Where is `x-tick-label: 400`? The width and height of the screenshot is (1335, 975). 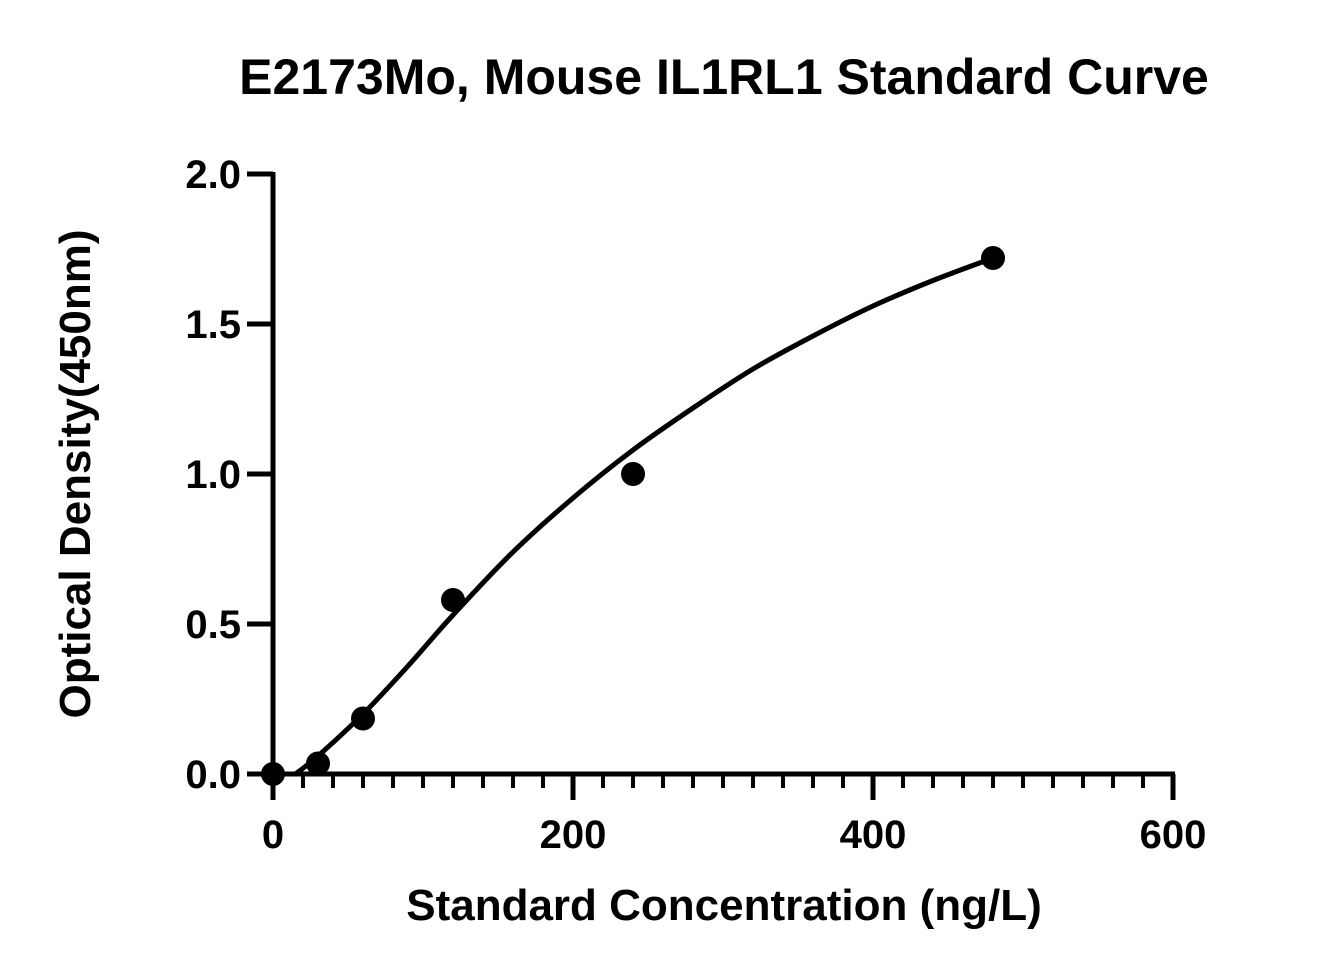
x-tick-label: 400 is located at coordinates (873, 835).